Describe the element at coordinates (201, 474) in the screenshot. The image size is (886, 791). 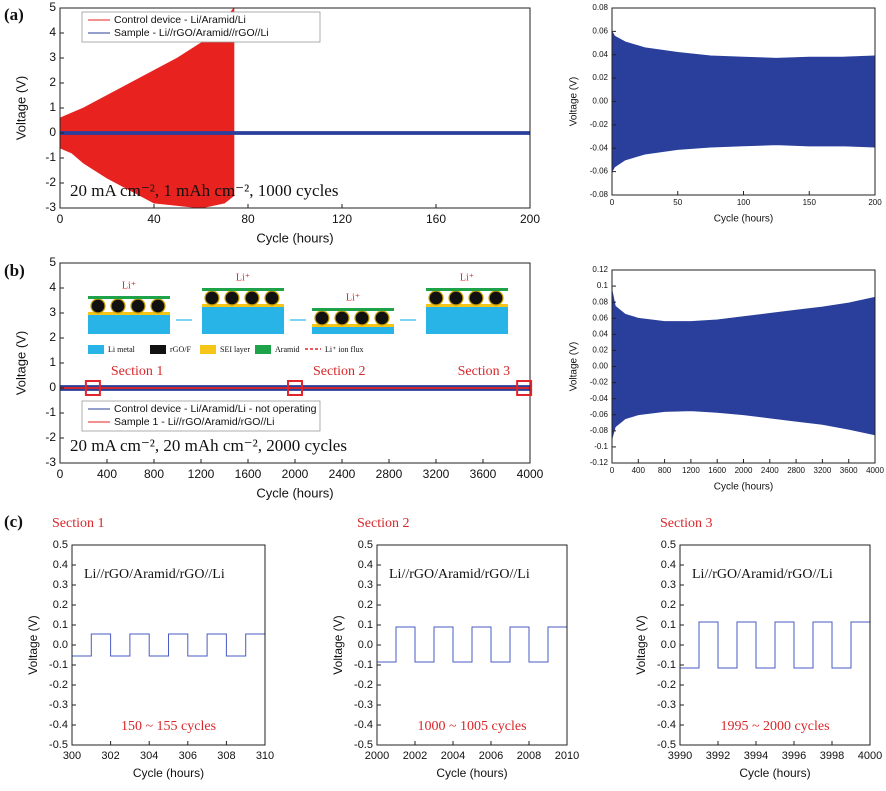
I see `x-tick-label: 1200` at that location.